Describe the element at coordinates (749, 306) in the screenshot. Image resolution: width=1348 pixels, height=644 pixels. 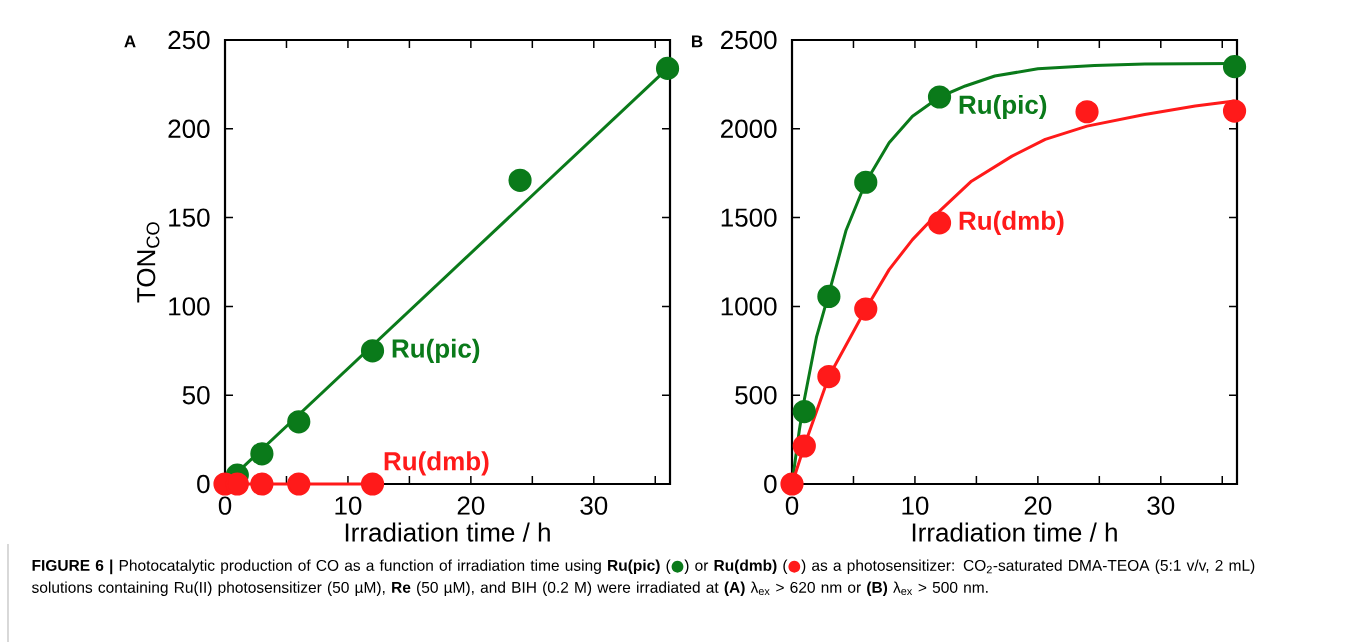
I see `y-tick-label: 1000` at that location.